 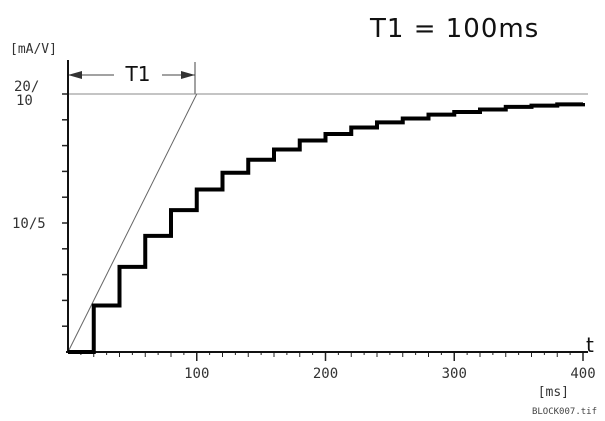 I want to click on x-axis-ticks, so click(x=332, y=356).